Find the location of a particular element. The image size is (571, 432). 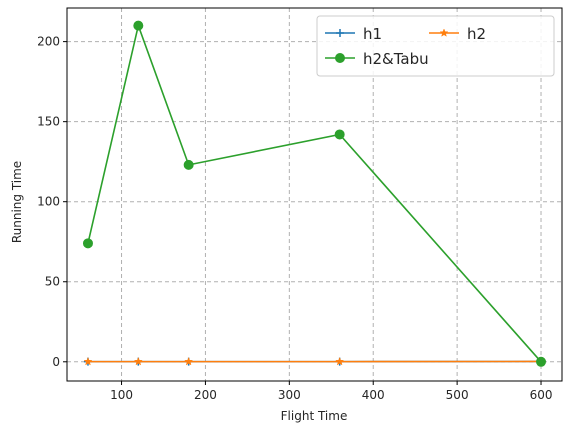

legend-label-h2: h2 is located at coordinates (476, 34).